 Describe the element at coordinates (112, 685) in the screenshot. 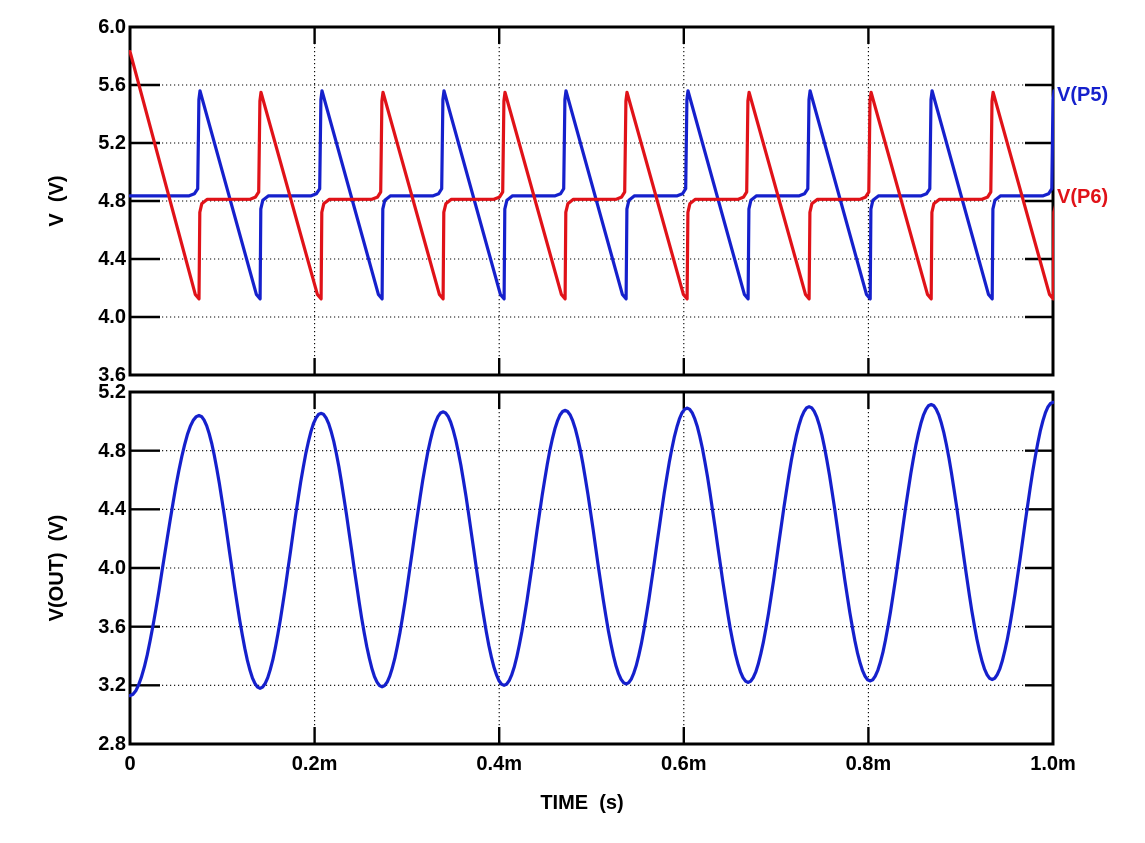

I see `y-tick-label: 3.2` at that location.